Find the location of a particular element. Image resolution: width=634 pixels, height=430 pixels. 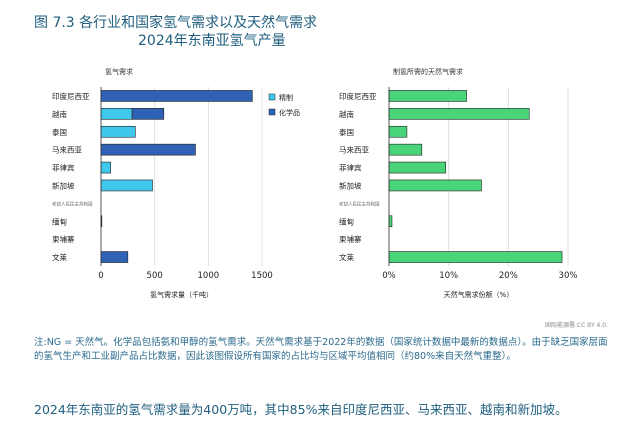

x-tick-label: 20% is located at coordinates (508, 276).